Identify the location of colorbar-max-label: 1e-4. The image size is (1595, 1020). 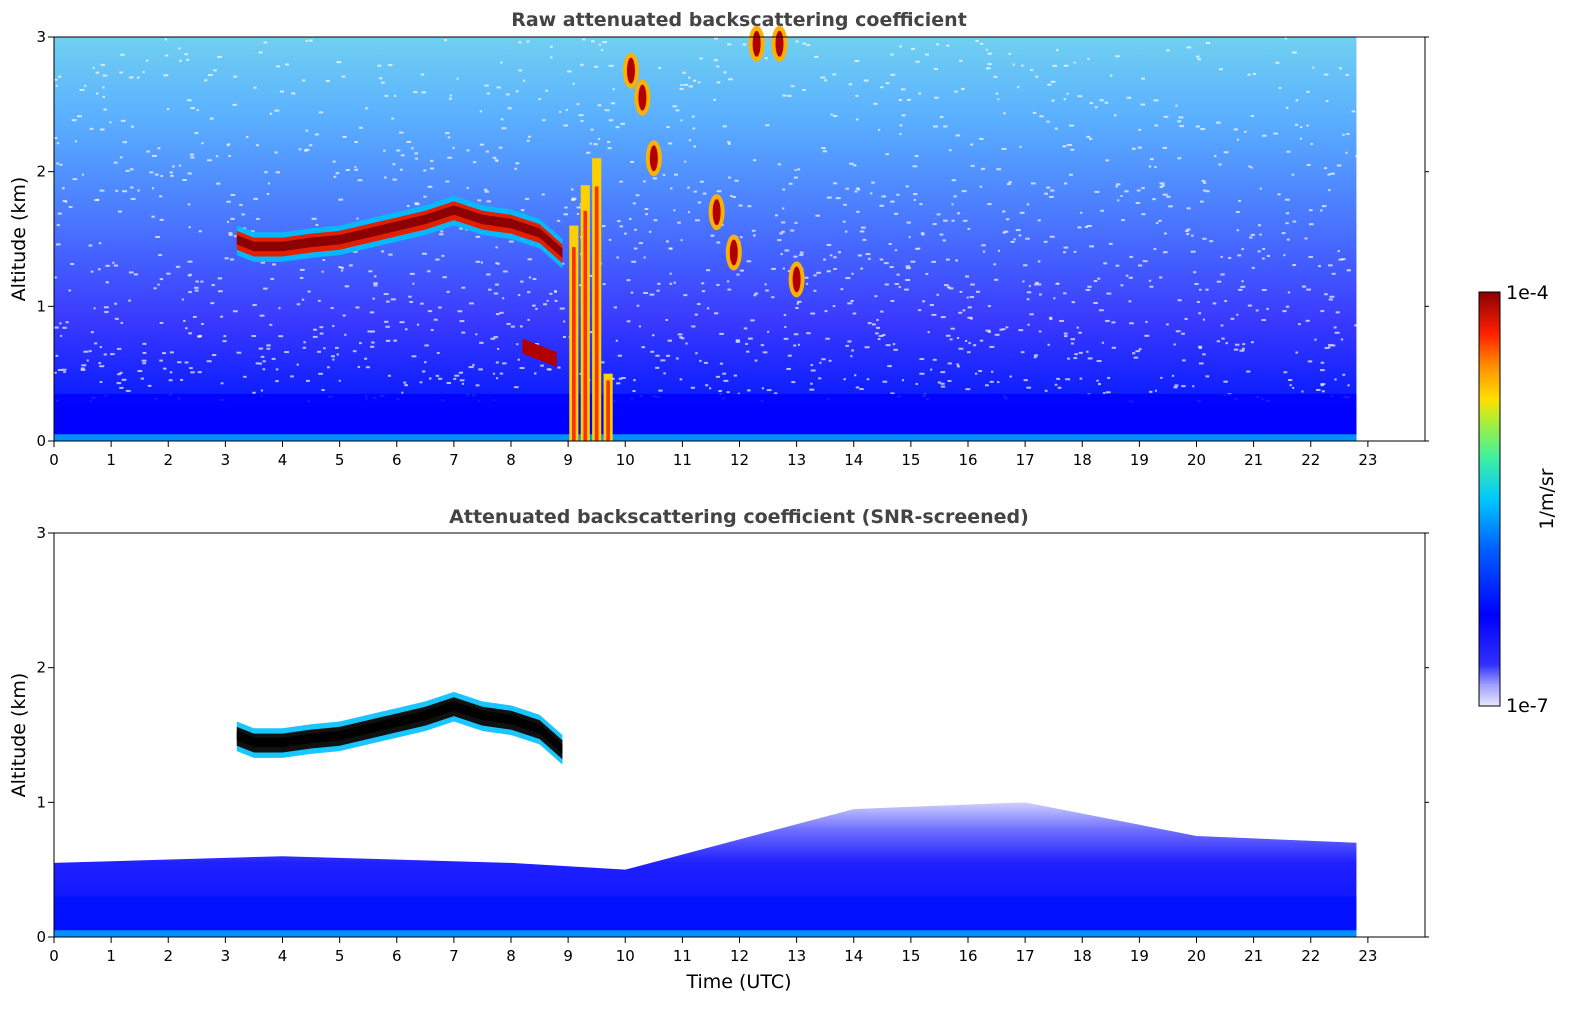
(1527, 293).